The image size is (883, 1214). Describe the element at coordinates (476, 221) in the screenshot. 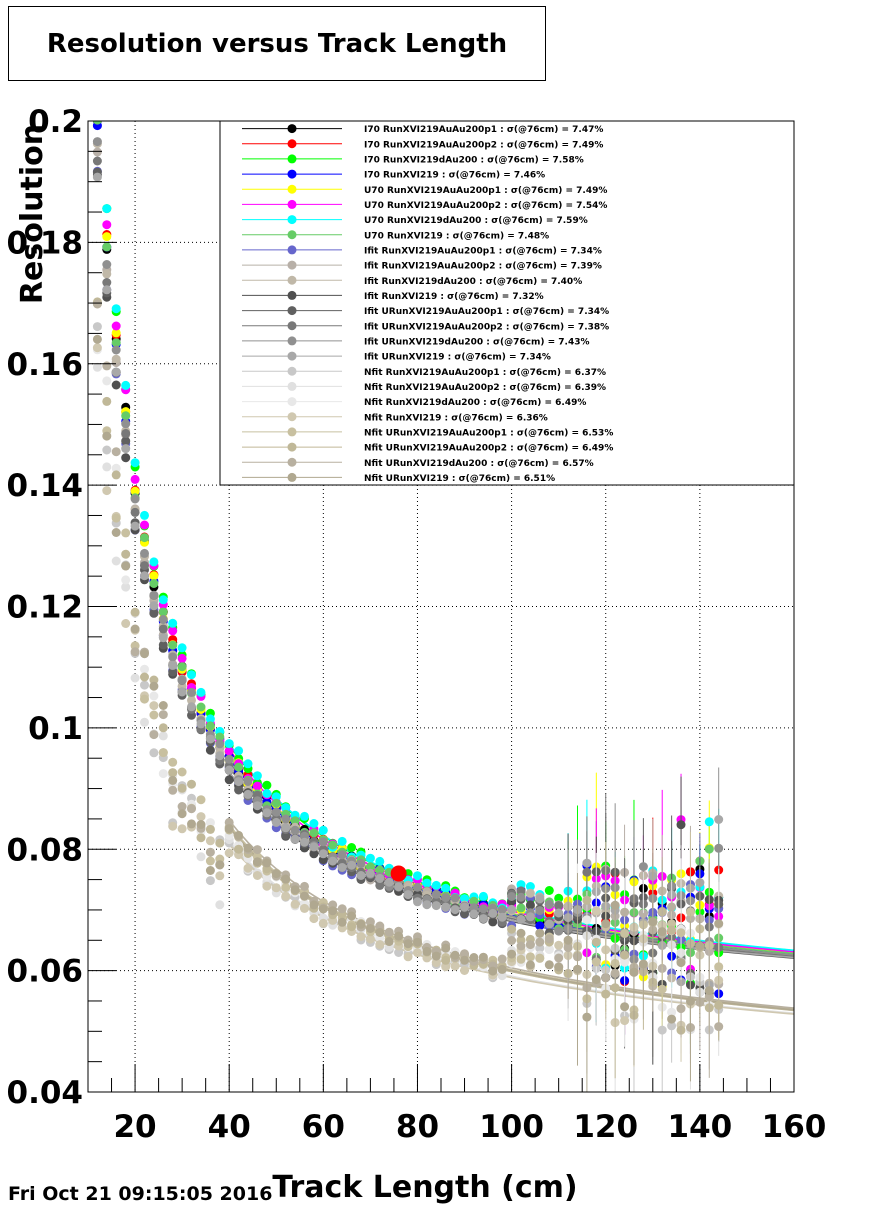

I see `legend-label: U70 RunXVI219dAu200 : σ(@76cm) = 7.59%` at that location.